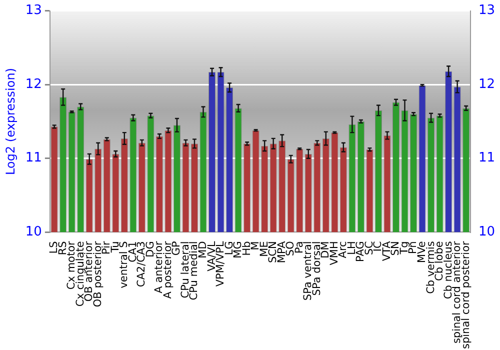 The height and width of the screenshot is (350, 500). Describe the element at coordinates (10, 121) in the screenshot. I see `y-axis-title: Log2 (expression)` at that location.